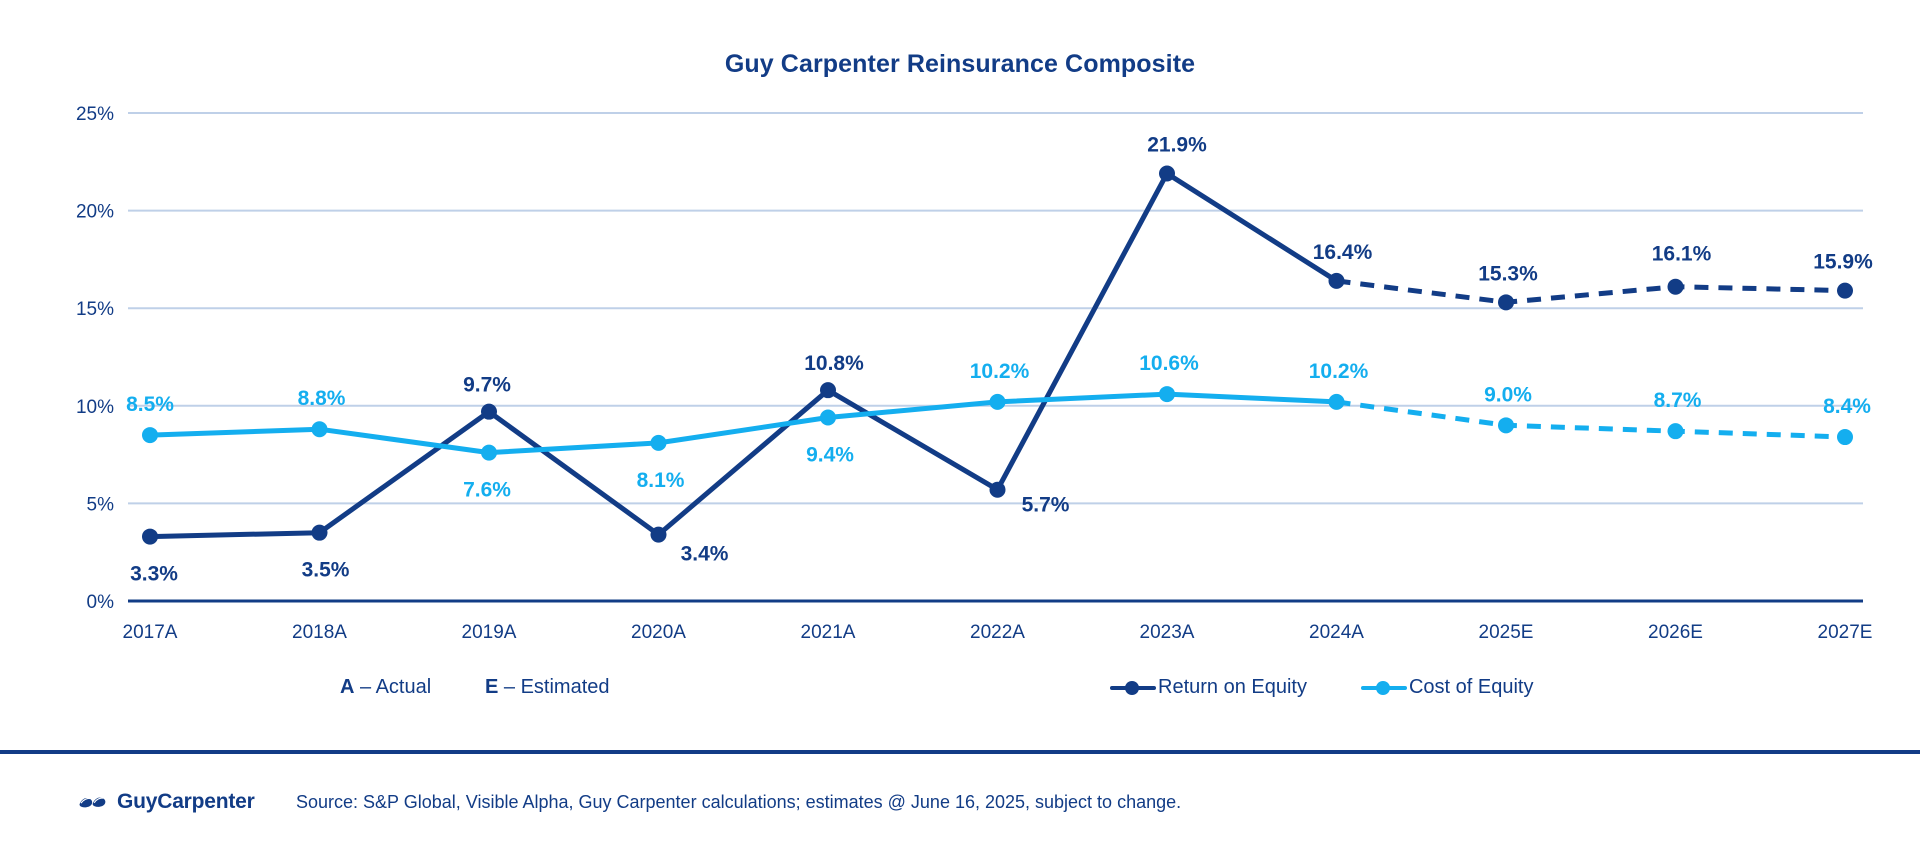 Image resolution: width=1920 pixels, height=853 pixels. I want to click on data-point-label: 16.4%, so click(1343, 252).